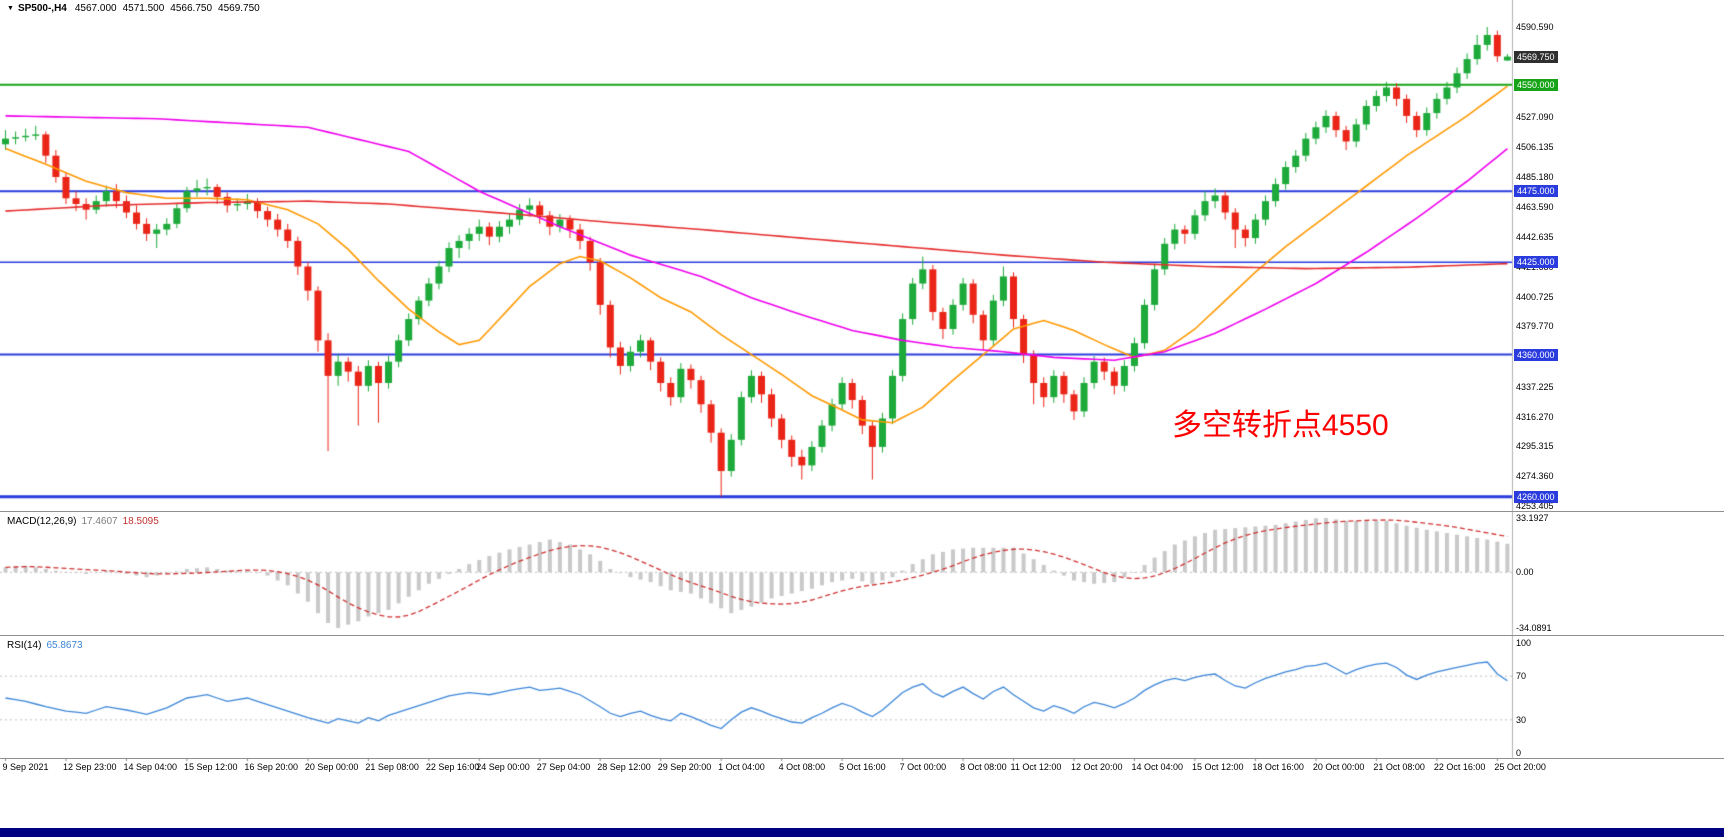  What do you see at coordinates (1280, 425) in the screenshot?
I see `annotation-text: 多空转折点4550` at bounding box center [1280, 425].